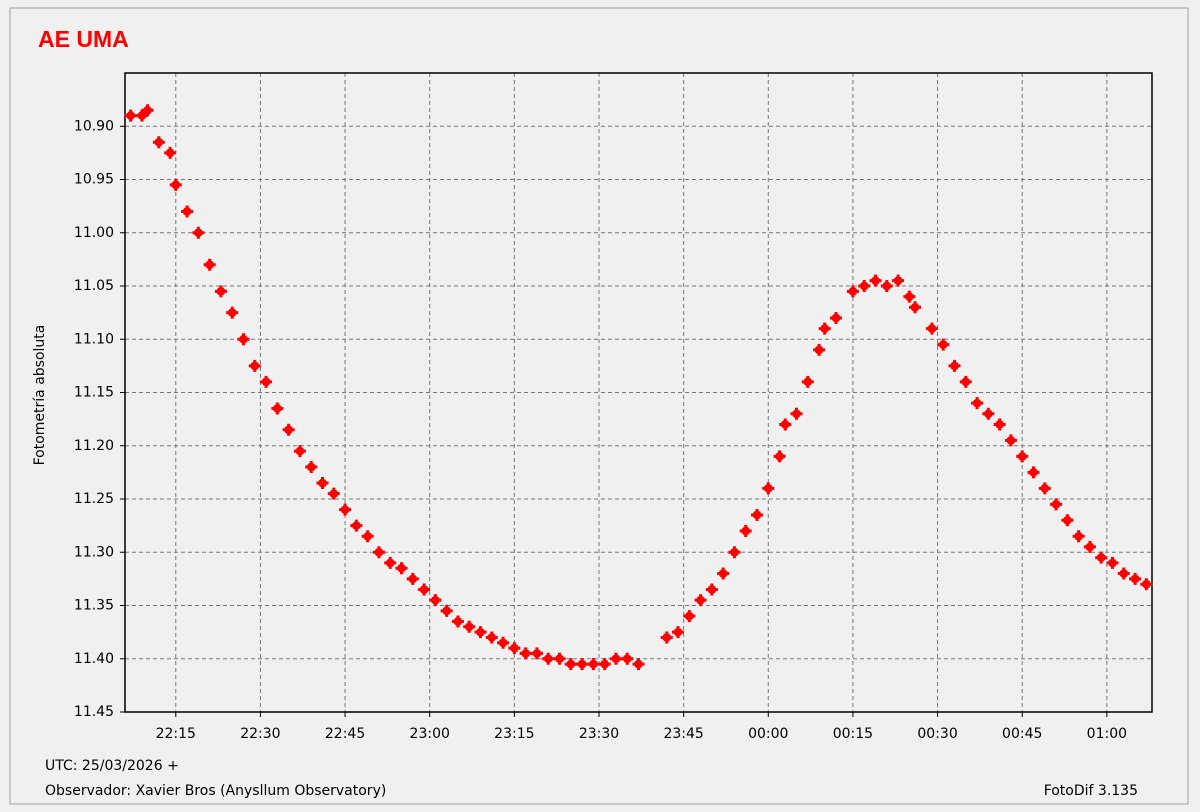 Image resolution: width=1200 pixels, height=812 pixels. Describe the element at coordinates (112, 766) in the screenshot. I see `utc-note: UTC: 25/03/2026 +` at that location.